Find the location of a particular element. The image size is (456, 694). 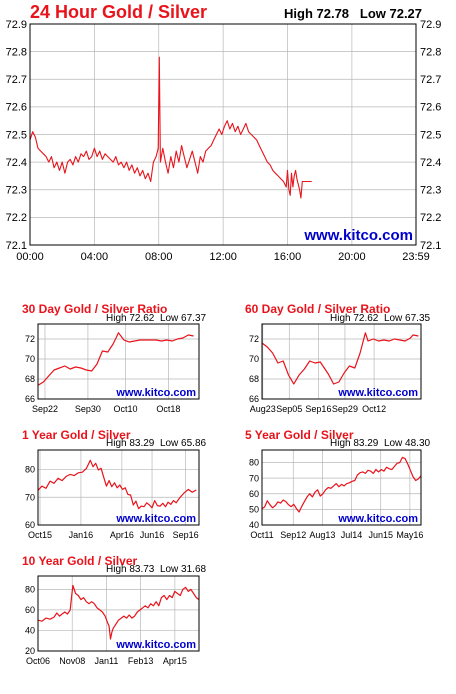

chart-10y-title: 10 Year Gold / Silver is located at coordinates (80, 561).